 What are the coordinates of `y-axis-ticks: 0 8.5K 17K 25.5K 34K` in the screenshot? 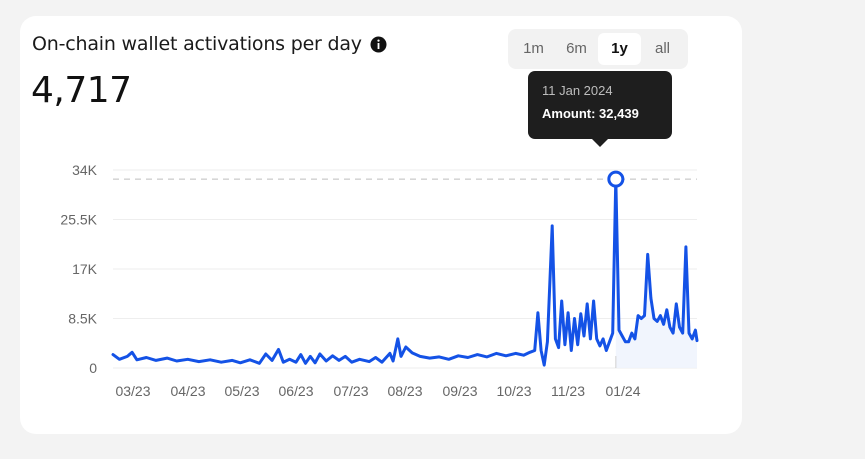 It's located at (78, 269).